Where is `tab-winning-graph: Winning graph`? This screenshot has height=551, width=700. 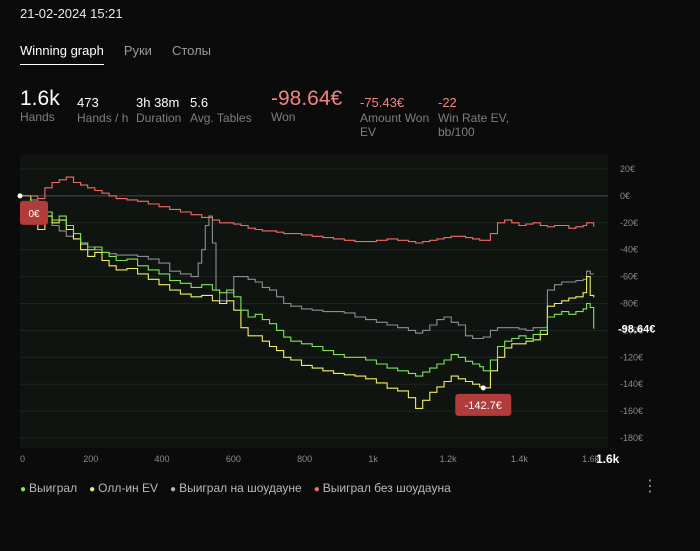 tab-winning-graph: Winning graph is located at coordinates (62, 54).